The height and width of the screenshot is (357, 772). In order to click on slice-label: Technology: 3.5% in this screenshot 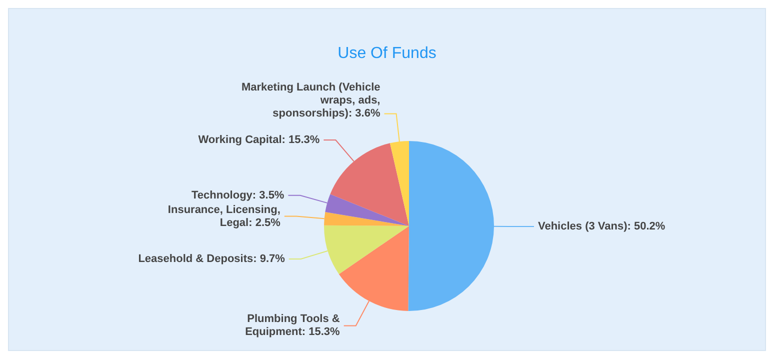, I will do `click(238, 195)`.